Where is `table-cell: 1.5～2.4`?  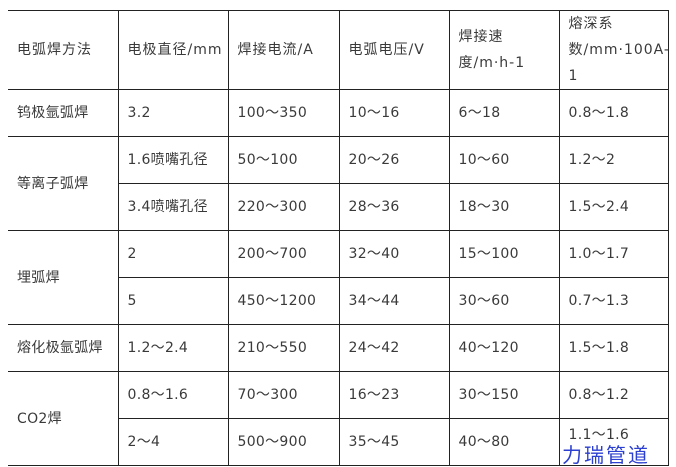
table-cell: 1.5～2.4 is located at coordinates (613, 207).